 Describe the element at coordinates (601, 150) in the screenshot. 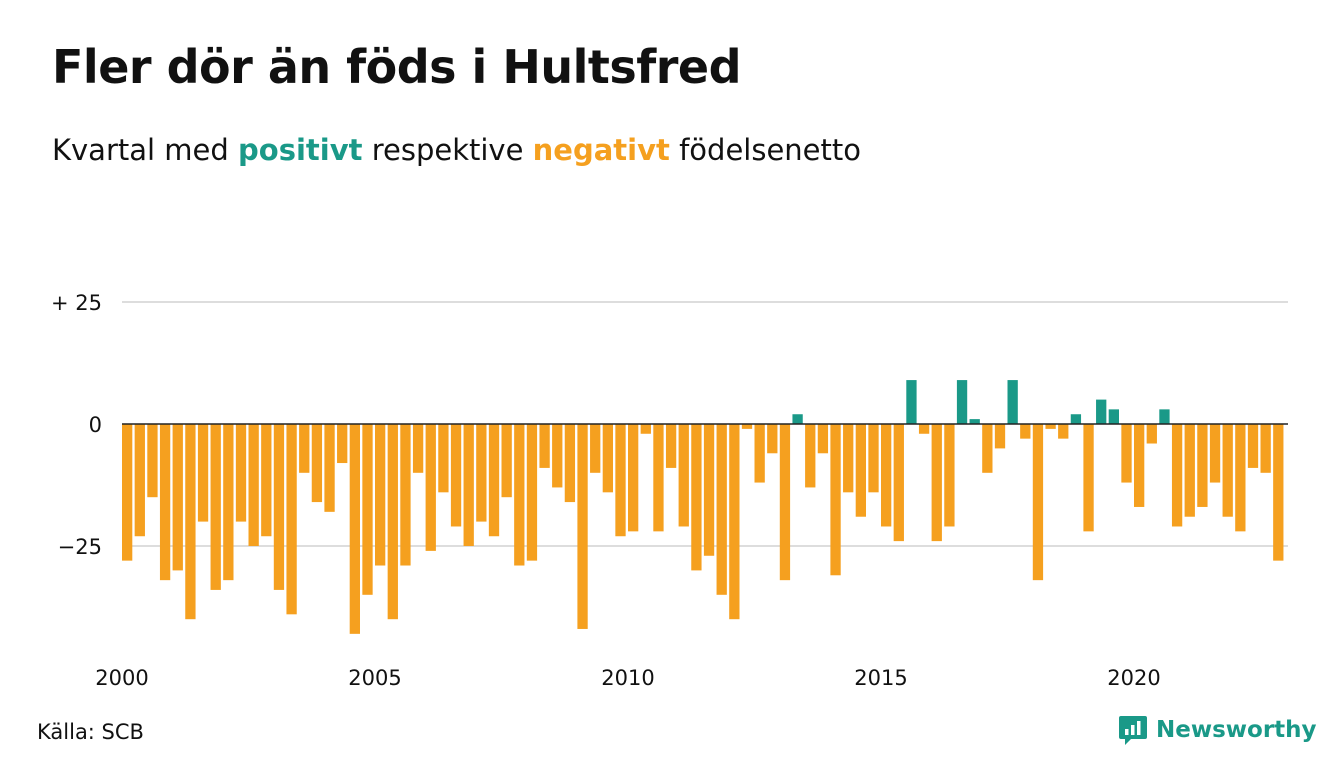

I see `subtitle-negative-word: negativt` at that location.